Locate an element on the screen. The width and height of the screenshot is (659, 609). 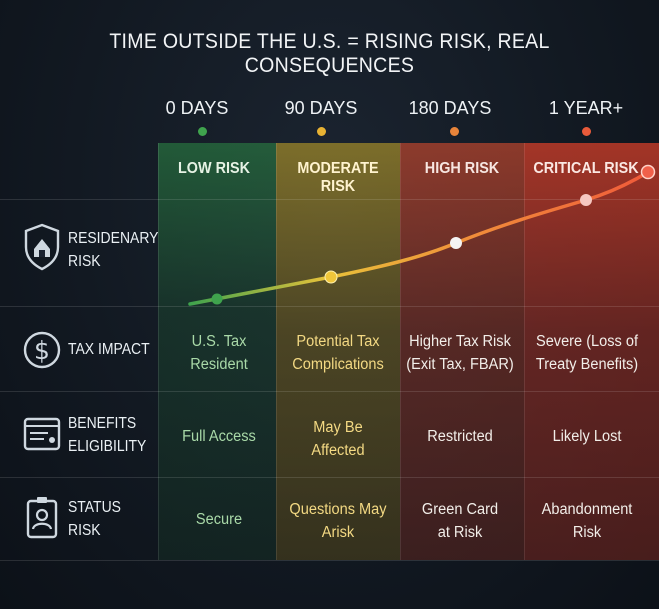
cell-tax-impact-critical: Severe (Loss of Treaty Benefits) is located at coordinates (587, 353).